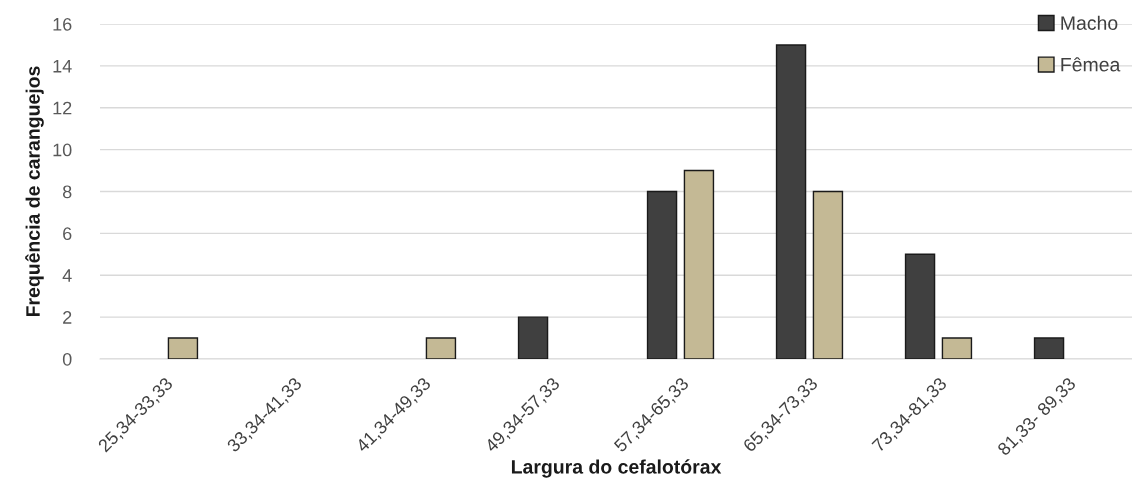 The height and width of the screenshot is (492, 1132). Describe the element at coordinates (62, 150) in the screenshot. I see `y-tick-label: 10` at that location.